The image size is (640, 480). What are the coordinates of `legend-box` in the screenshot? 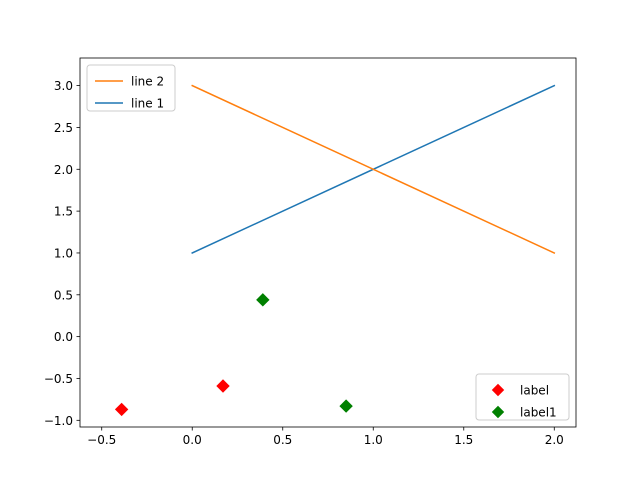 It's located at (131, 88).